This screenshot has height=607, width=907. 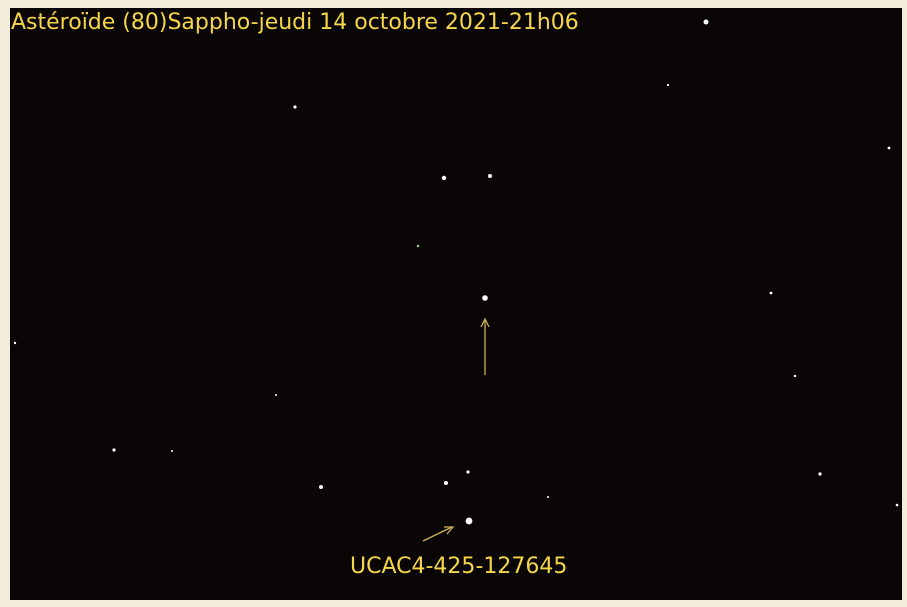 I want to click on arrow, so click(x=437, y=534).